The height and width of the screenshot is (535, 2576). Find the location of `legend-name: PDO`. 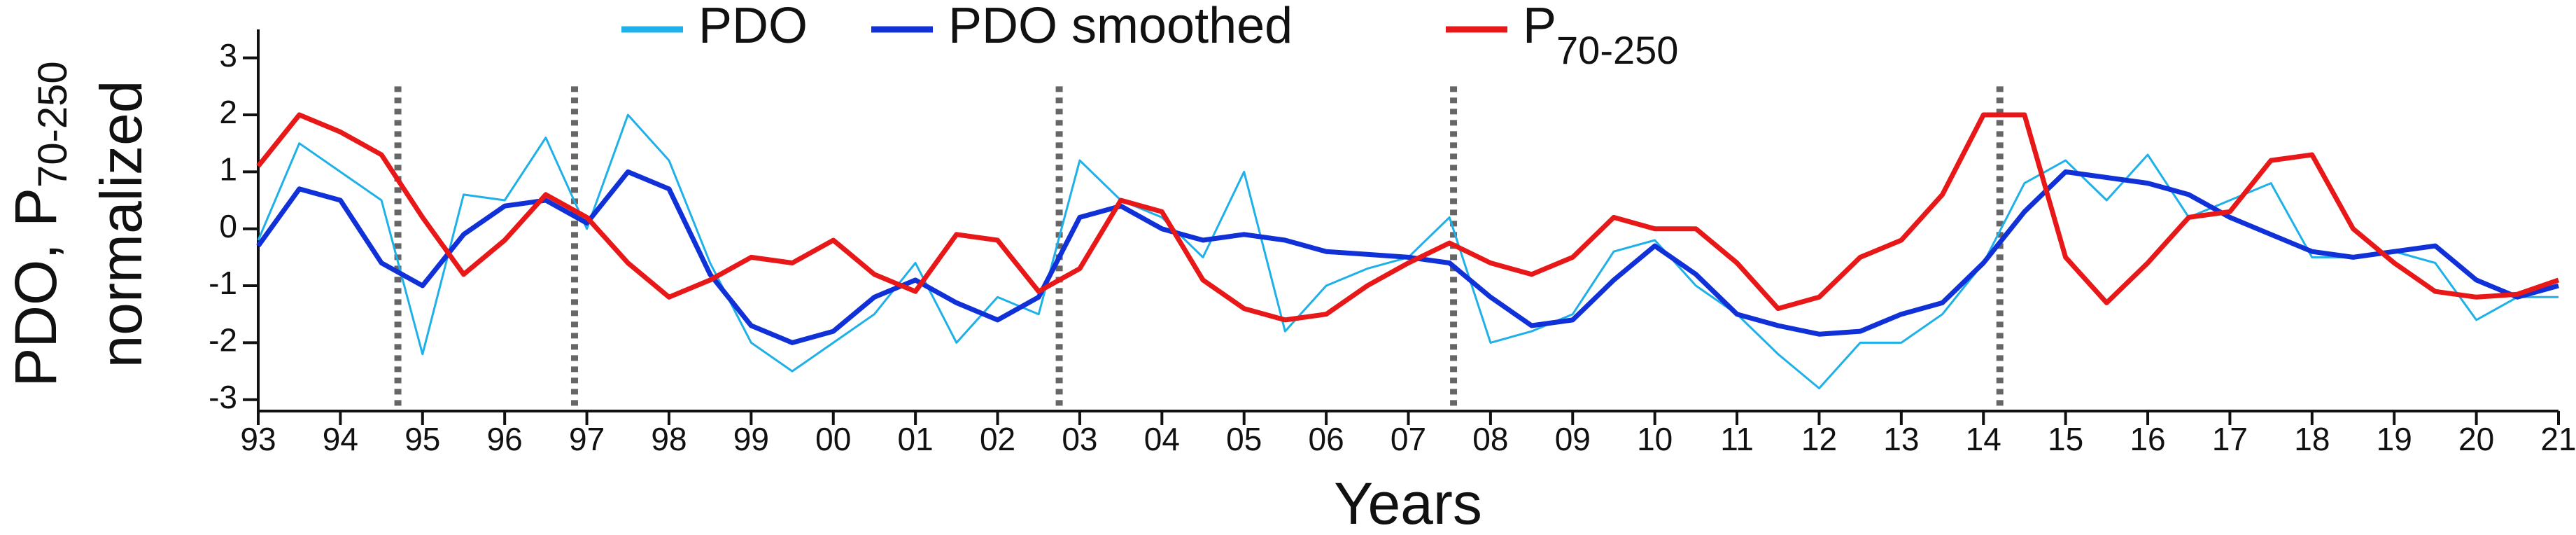

legend-name: PDO is located at coordinates (753, 27).